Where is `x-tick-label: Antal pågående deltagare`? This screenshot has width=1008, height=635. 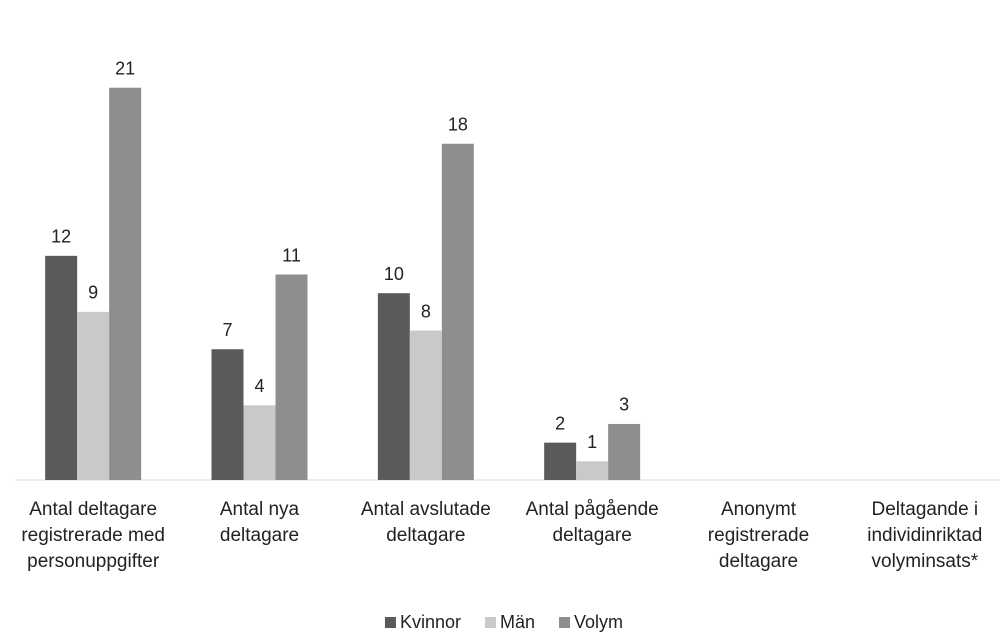 x-tick-label: Antal pågående deltagare is located at coordinates (592, 522).